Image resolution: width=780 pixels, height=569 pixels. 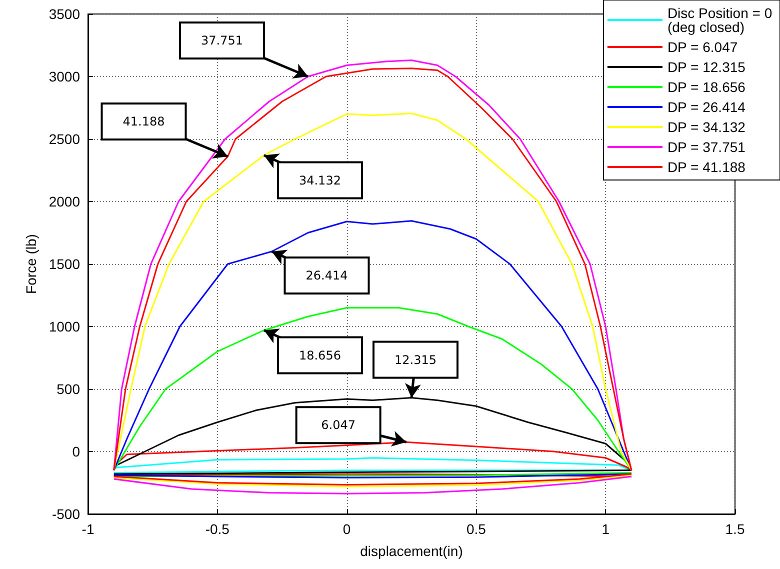 I want to click on legend-label: DP = 6.047, so click(x=702, y=47).